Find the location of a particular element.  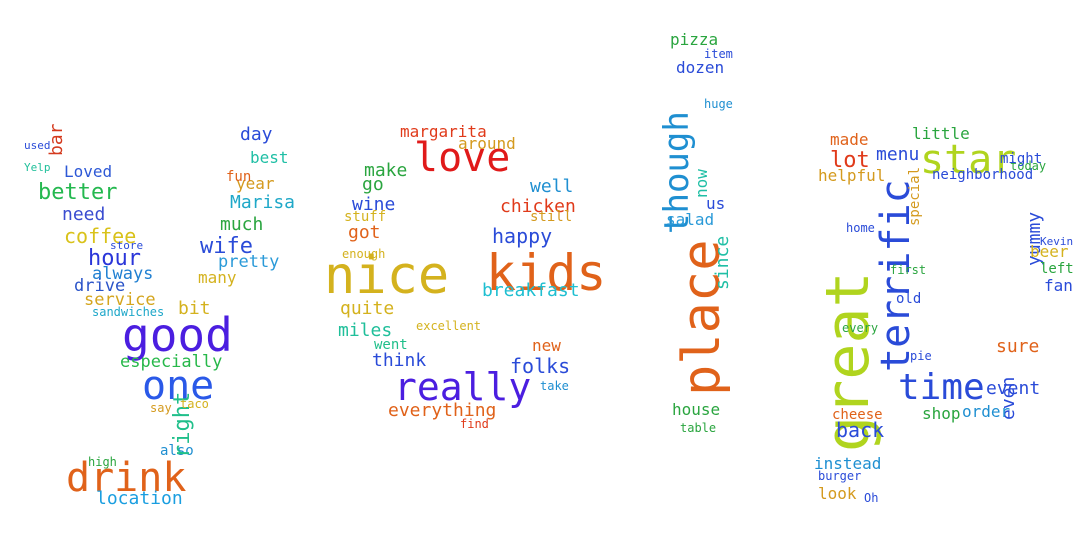

word-around: around is located at coordinates (487, 143).